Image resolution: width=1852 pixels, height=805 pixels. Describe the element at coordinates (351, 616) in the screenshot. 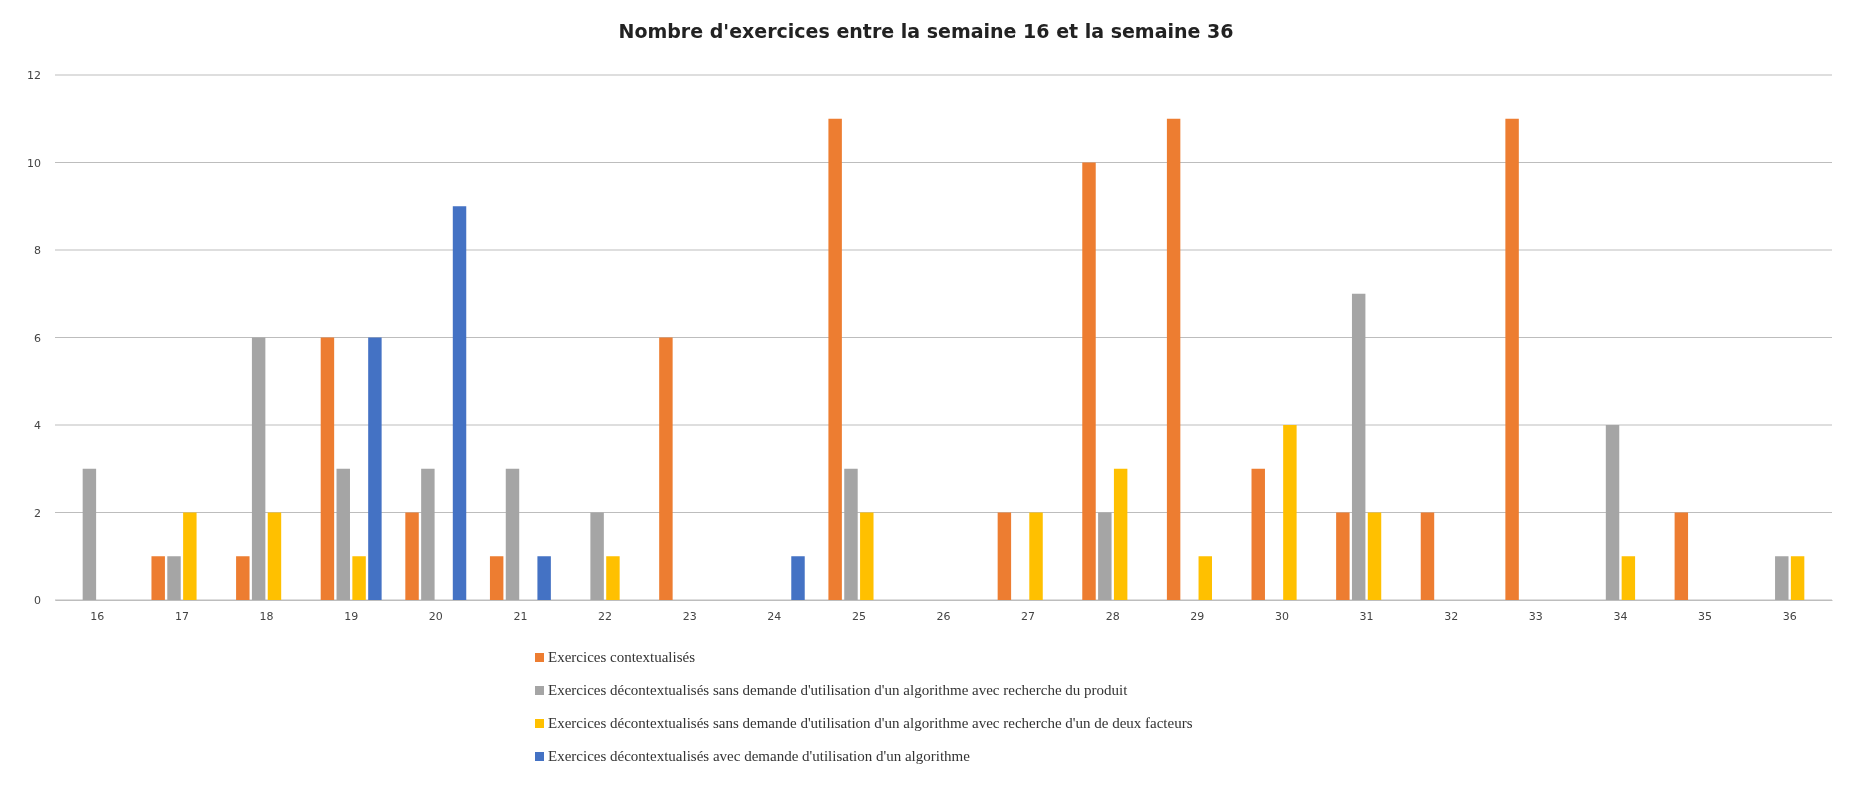

I see `x-tick-label: 19` at that location.